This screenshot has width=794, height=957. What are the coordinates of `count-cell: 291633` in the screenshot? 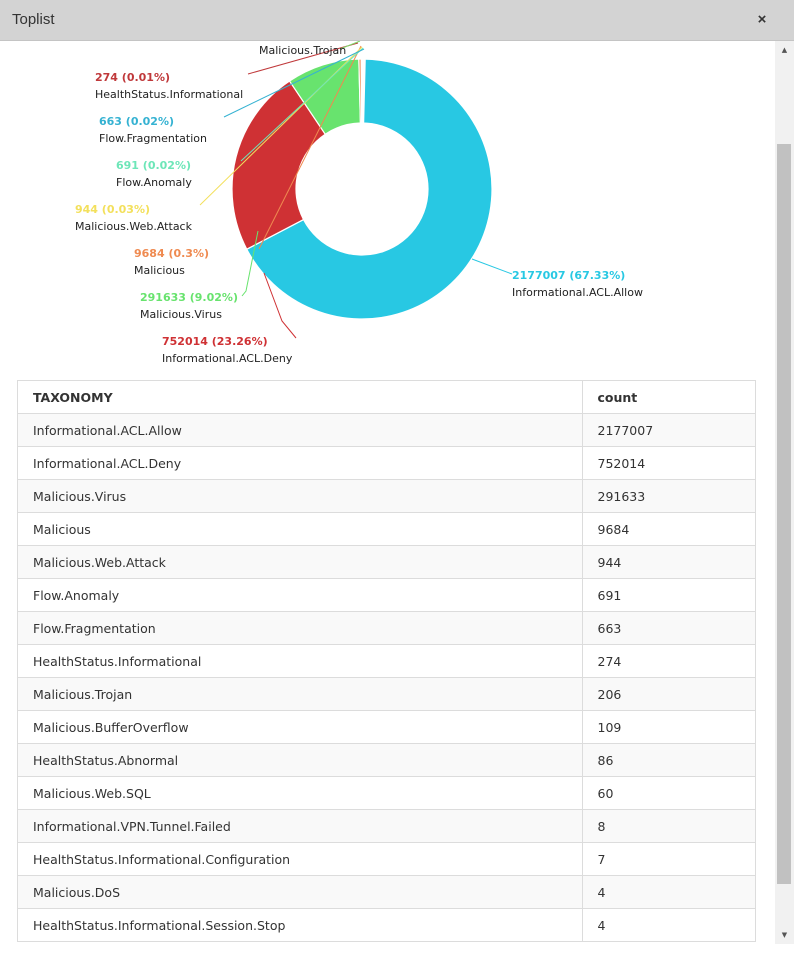 It's located at (668, 496).